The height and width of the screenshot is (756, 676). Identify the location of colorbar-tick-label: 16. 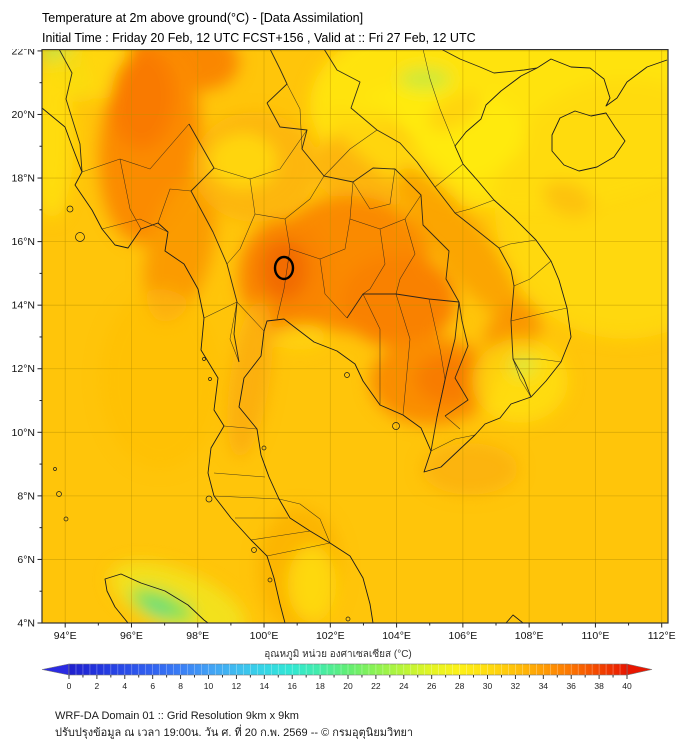
(292, 686).